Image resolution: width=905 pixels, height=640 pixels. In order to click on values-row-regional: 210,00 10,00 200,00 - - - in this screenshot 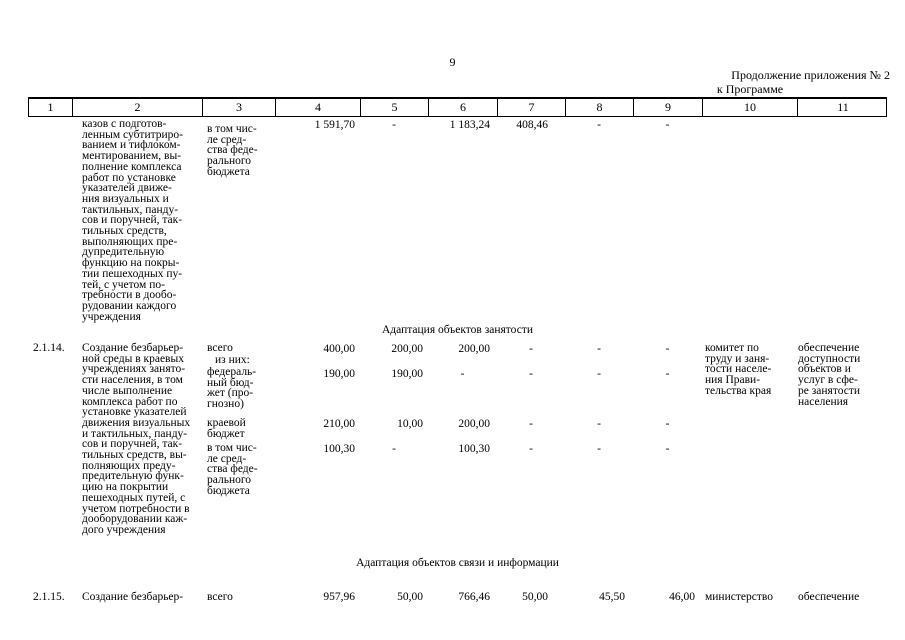, I will do `click(488, 424)`.